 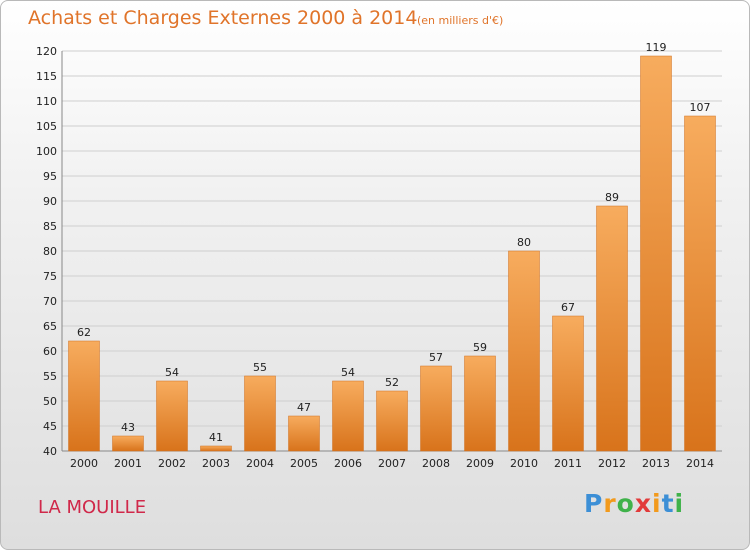 What do you see at coordinates (700, 283) in the screenshot?
I see `bar-2014` at bounding box center [700, 283].